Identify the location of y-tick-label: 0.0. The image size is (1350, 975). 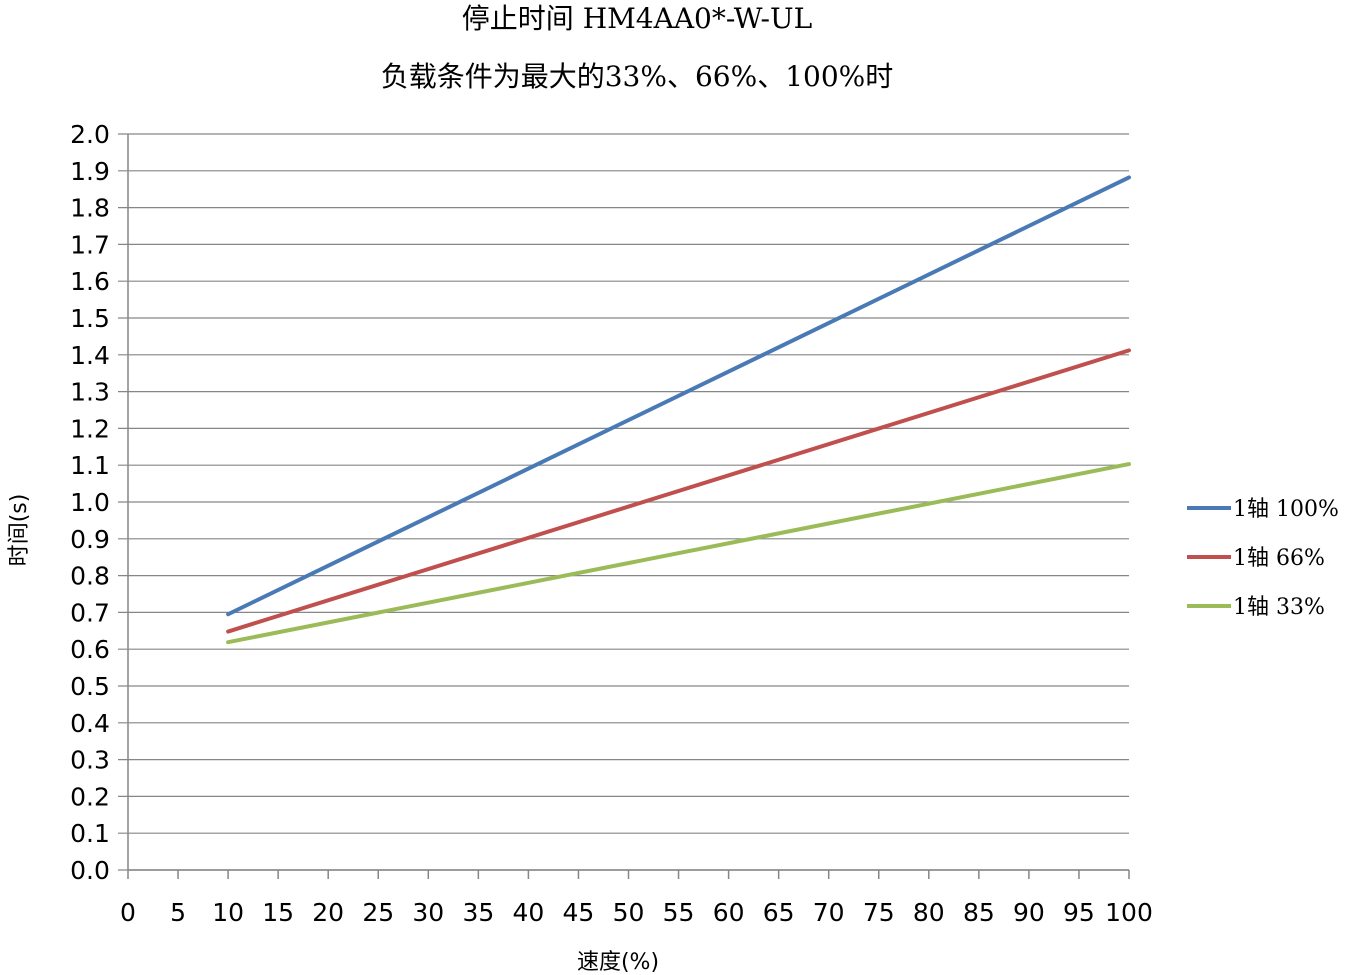
(90, 870).